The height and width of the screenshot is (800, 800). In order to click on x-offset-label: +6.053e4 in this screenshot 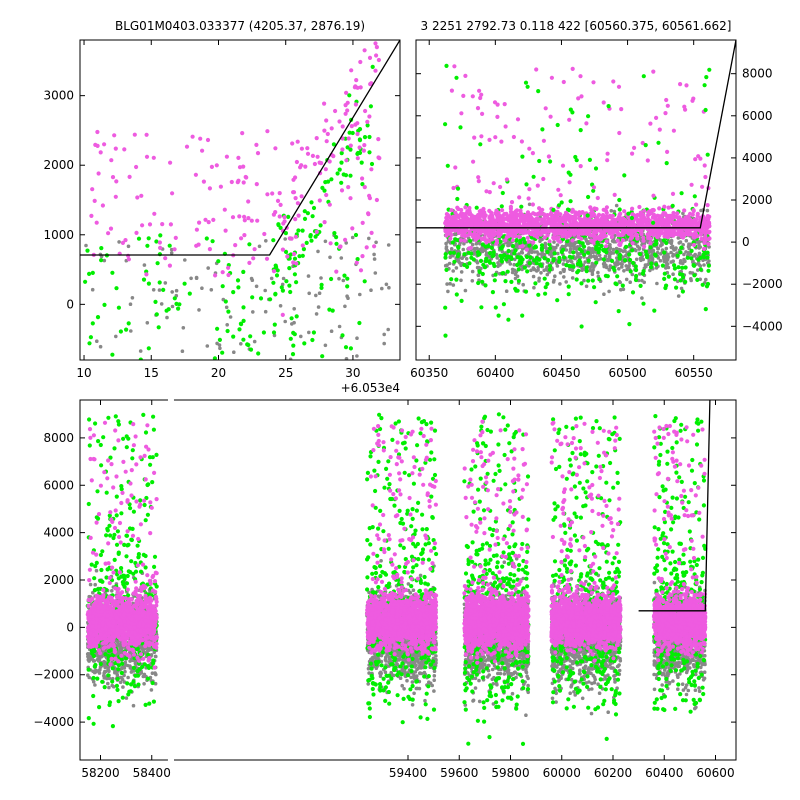, I will do `click(370, 388)`.